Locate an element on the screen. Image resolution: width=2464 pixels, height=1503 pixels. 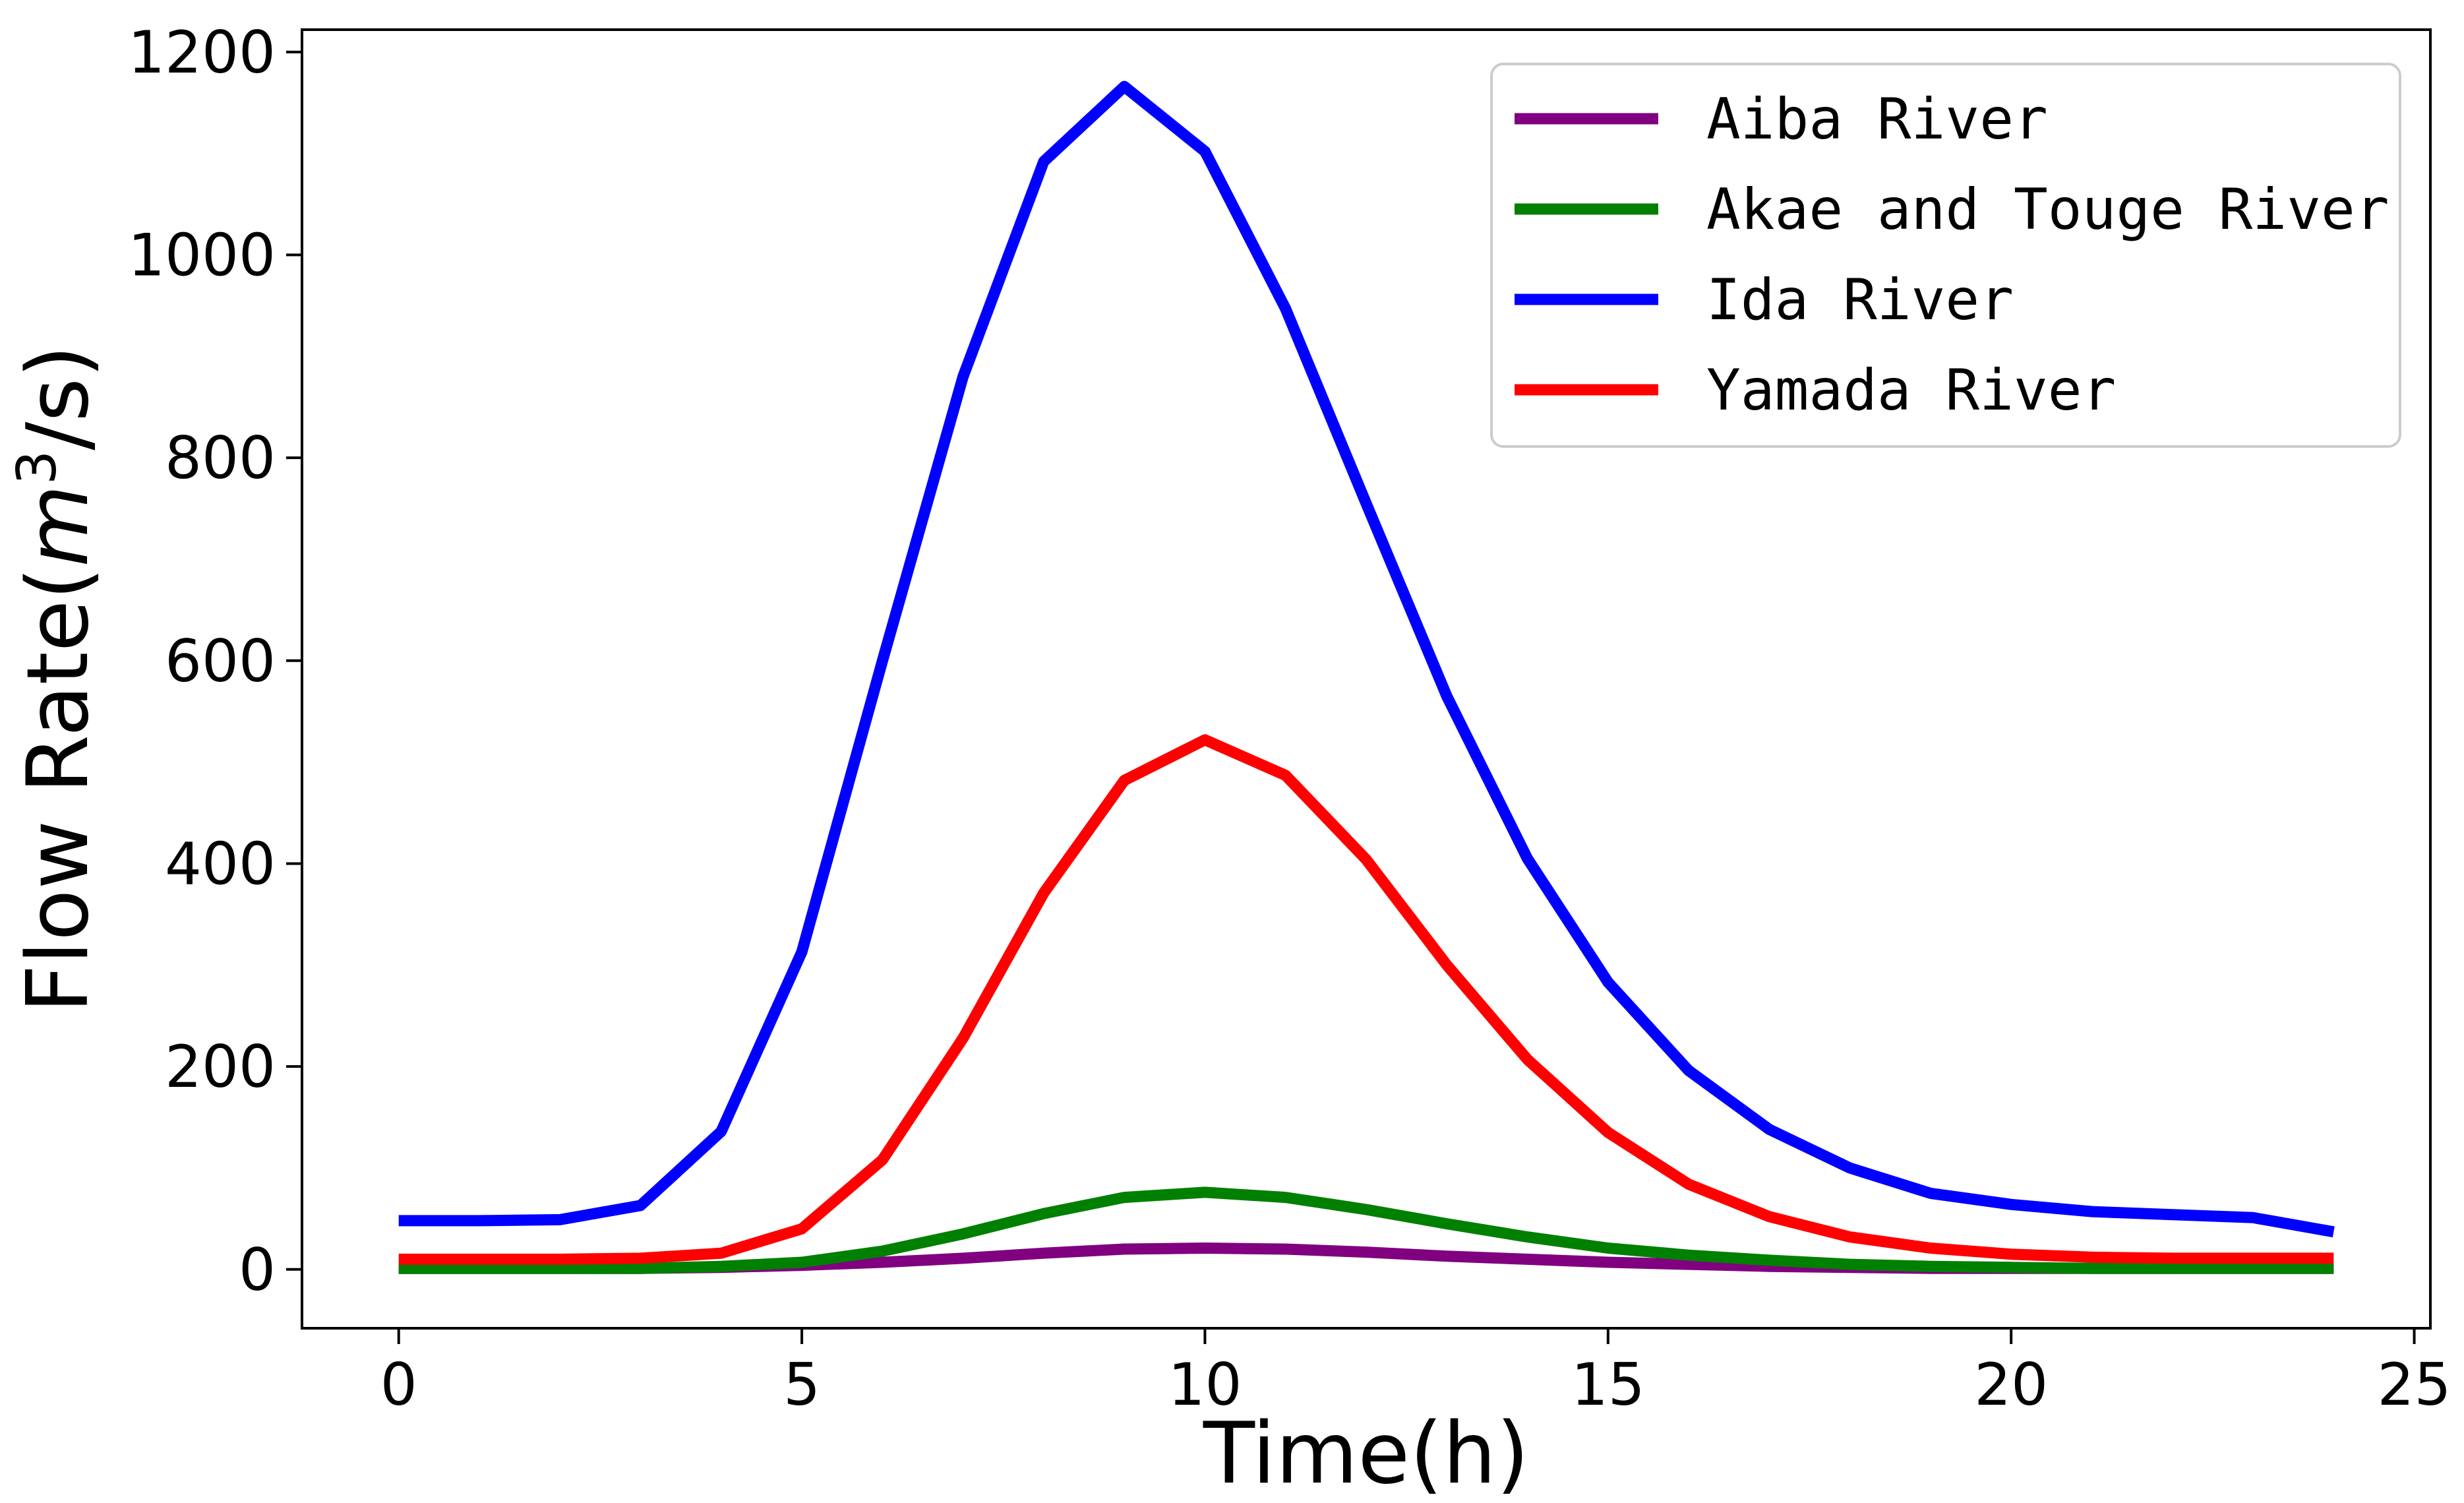
legend-box is located at coordinates (1946, 255).